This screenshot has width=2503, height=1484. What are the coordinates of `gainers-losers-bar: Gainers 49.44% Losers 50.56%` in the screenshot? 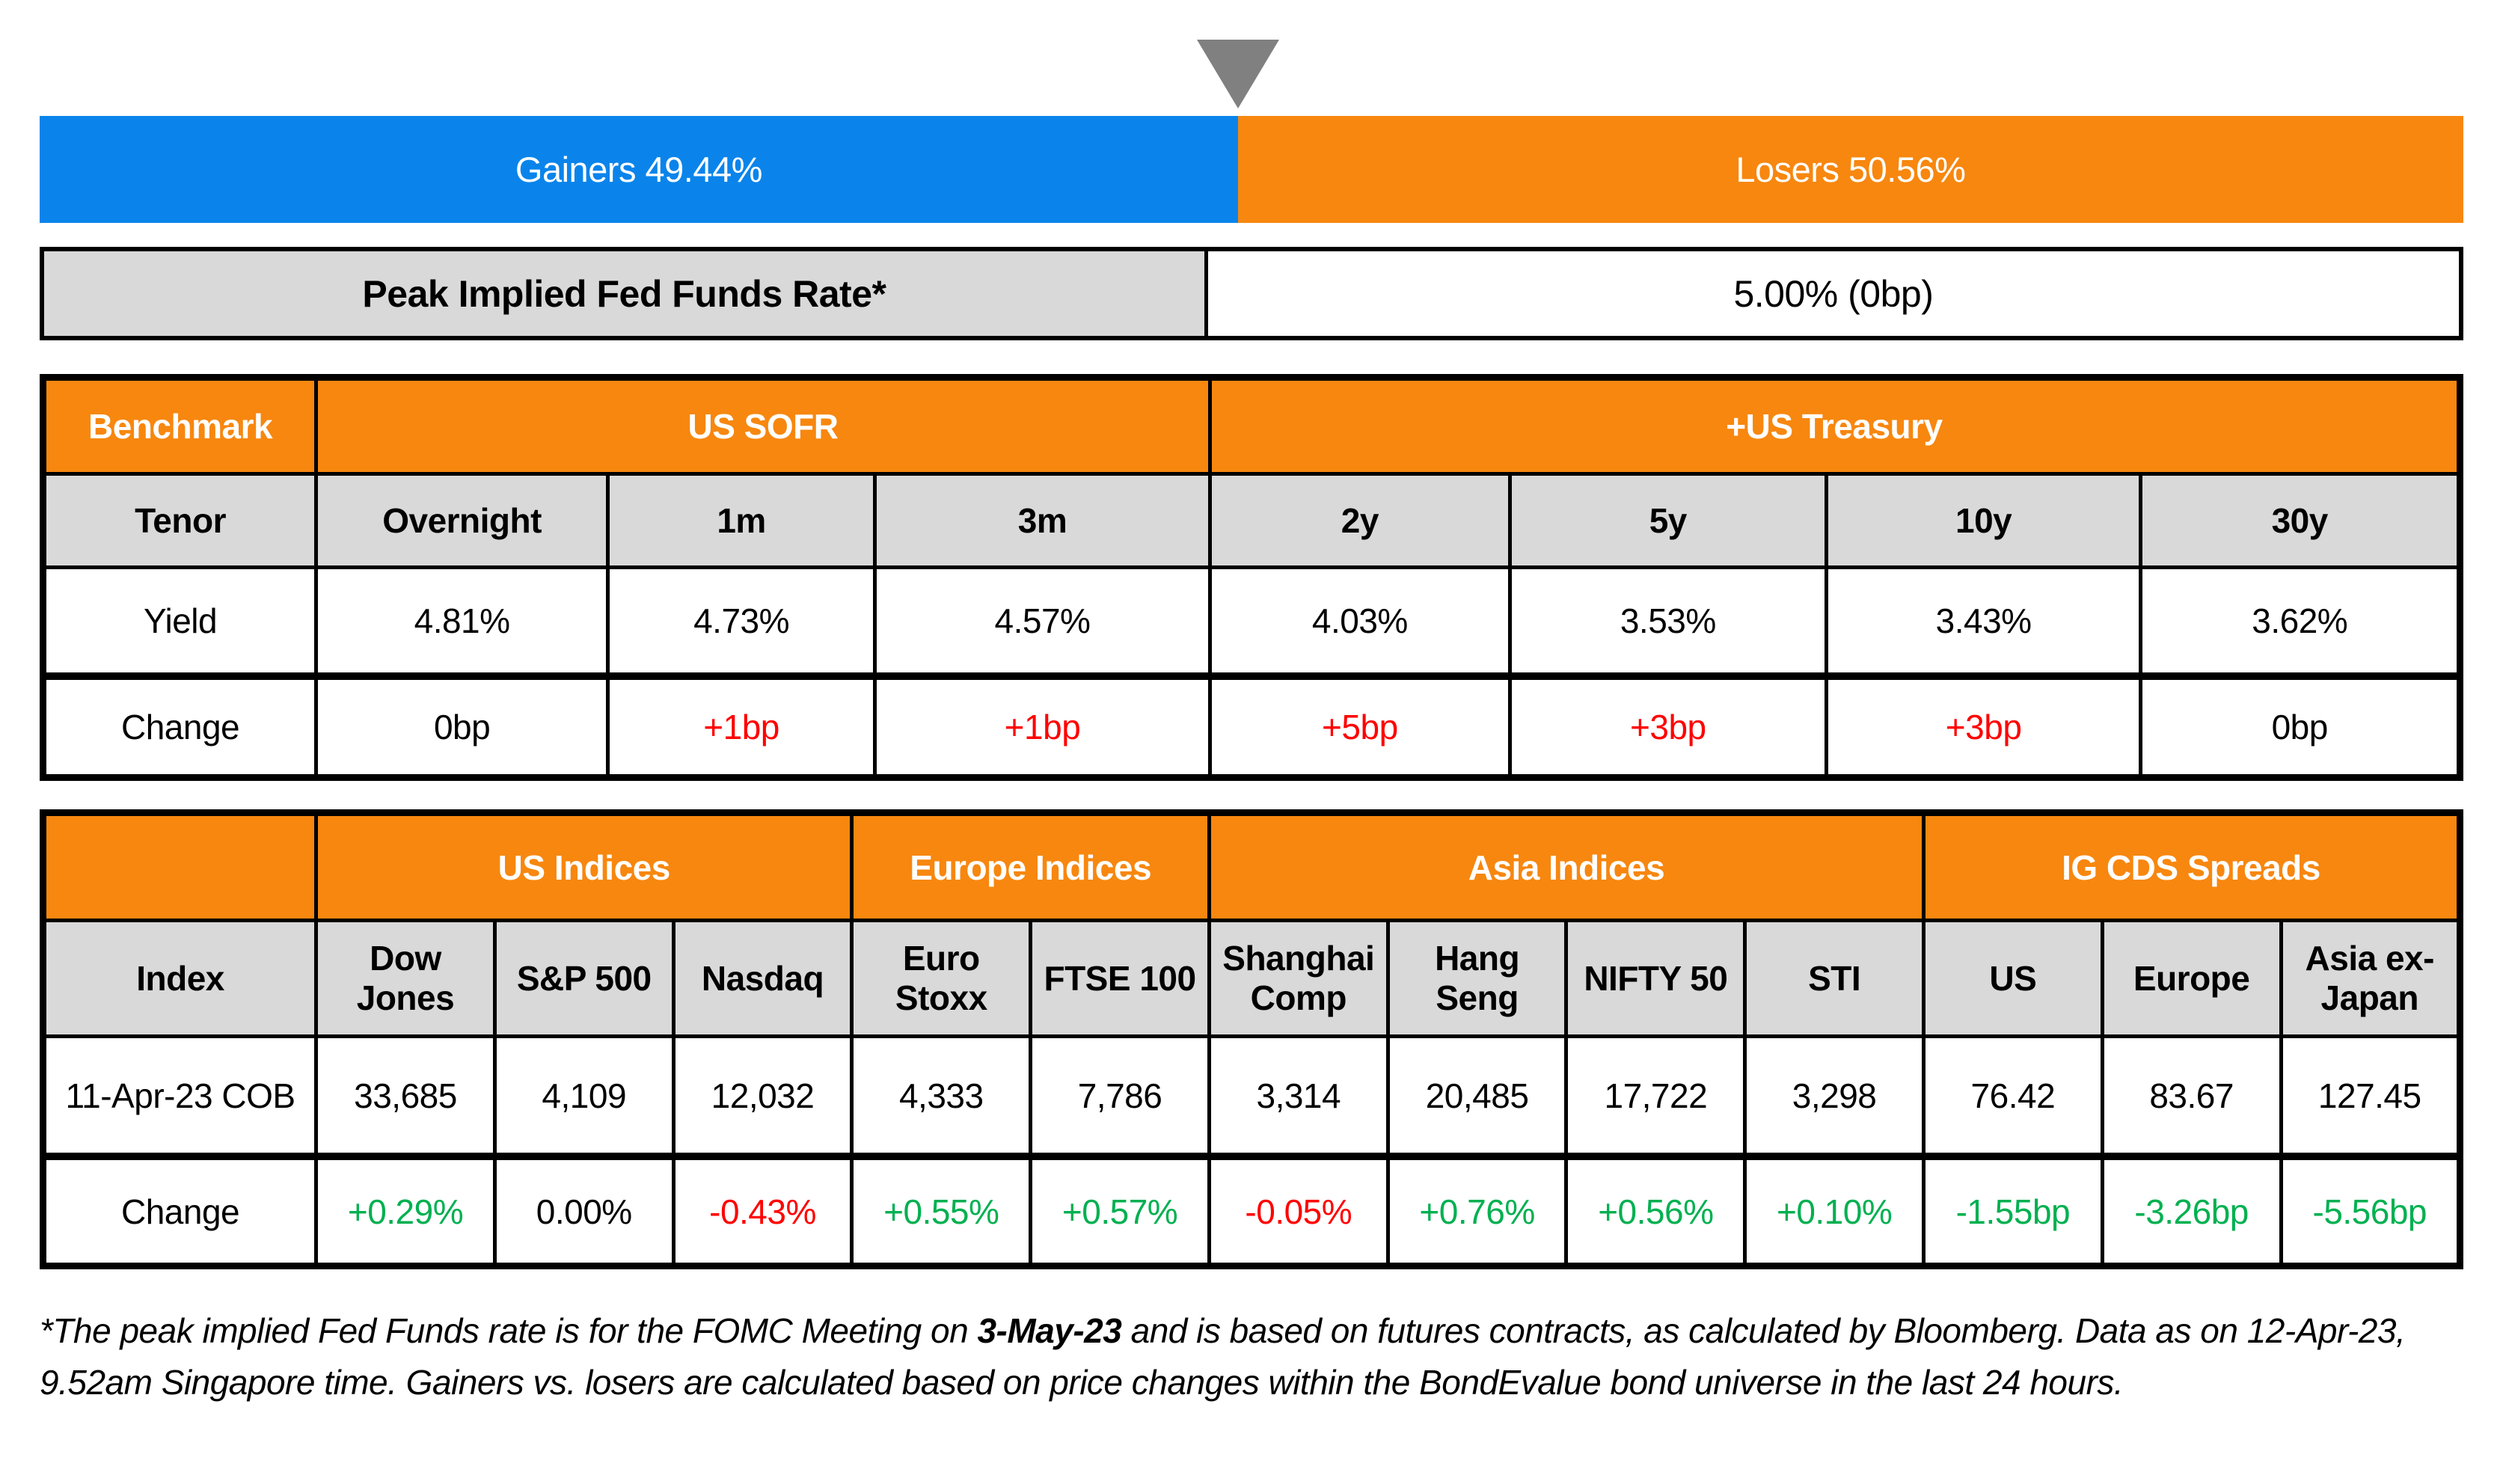 It's located at (1252, 169).